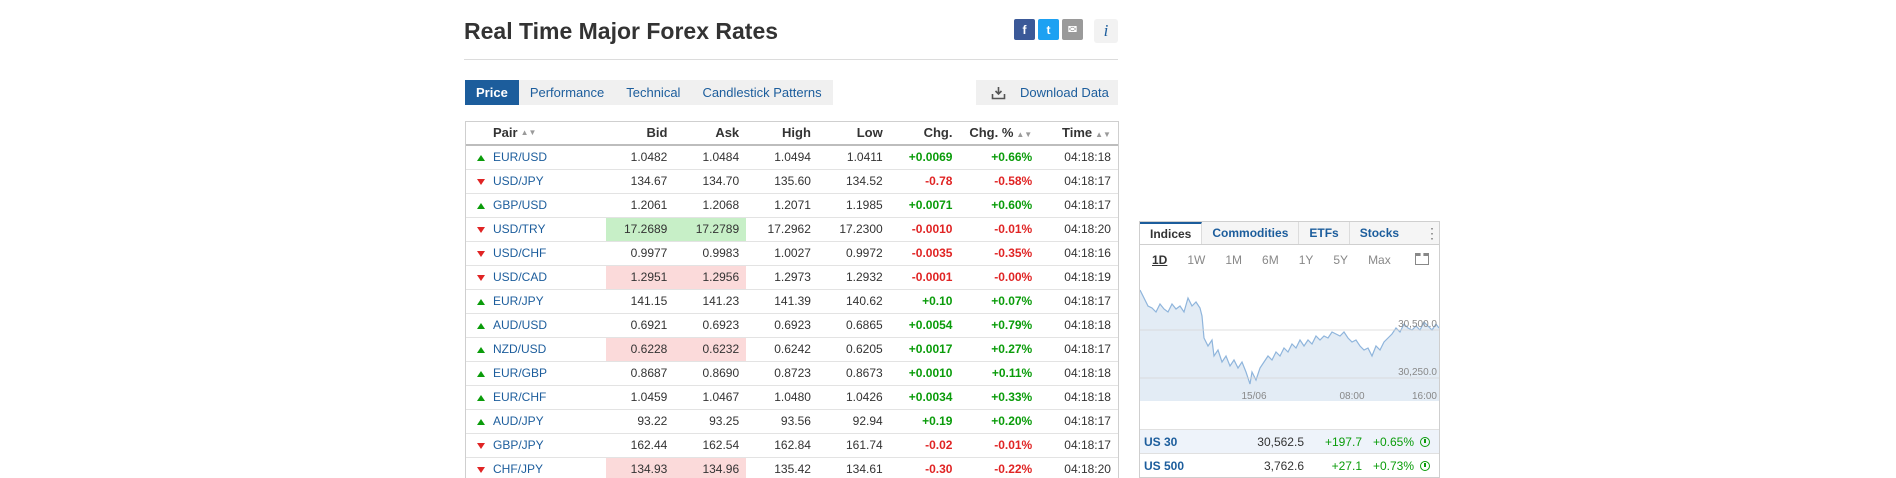  I want to click on pair-link: EUR/GBP, so click(520, 373).